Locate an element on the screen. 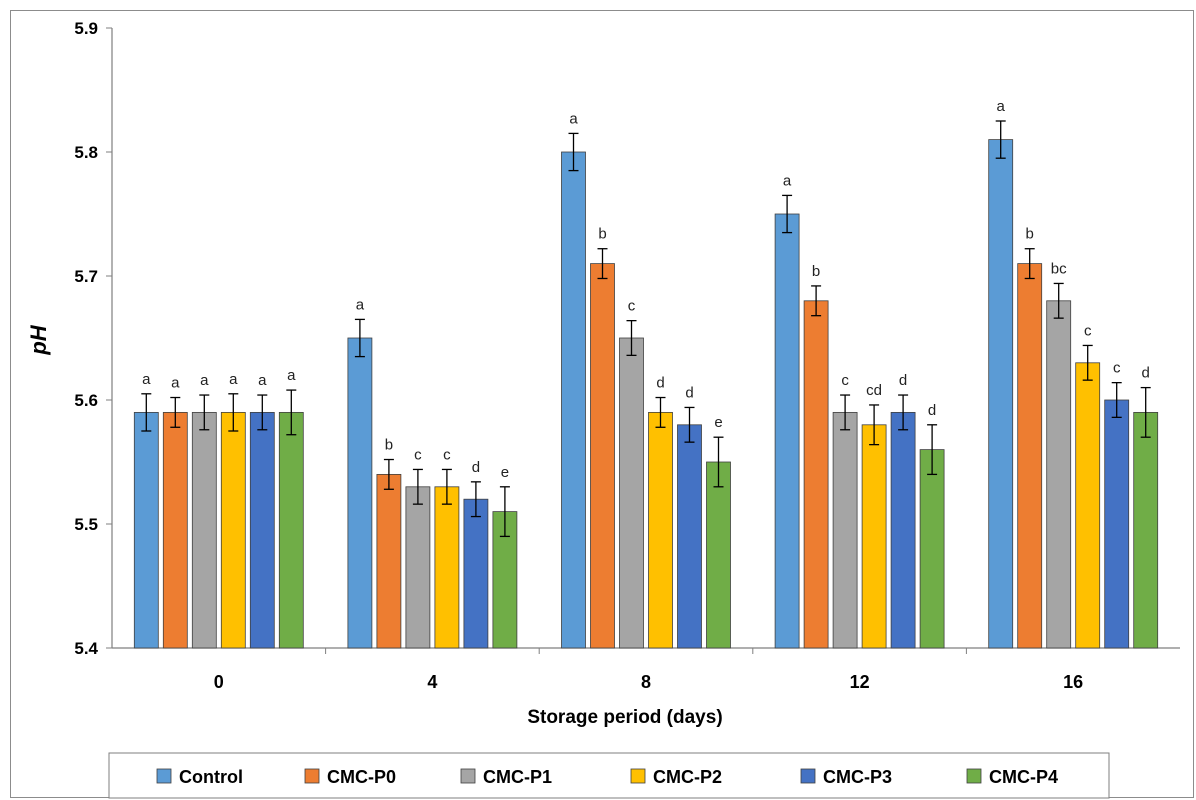 This screenshot has height=800, width=1196. x-axis-title: Storage period (days) is located at coordinates (624, 717).